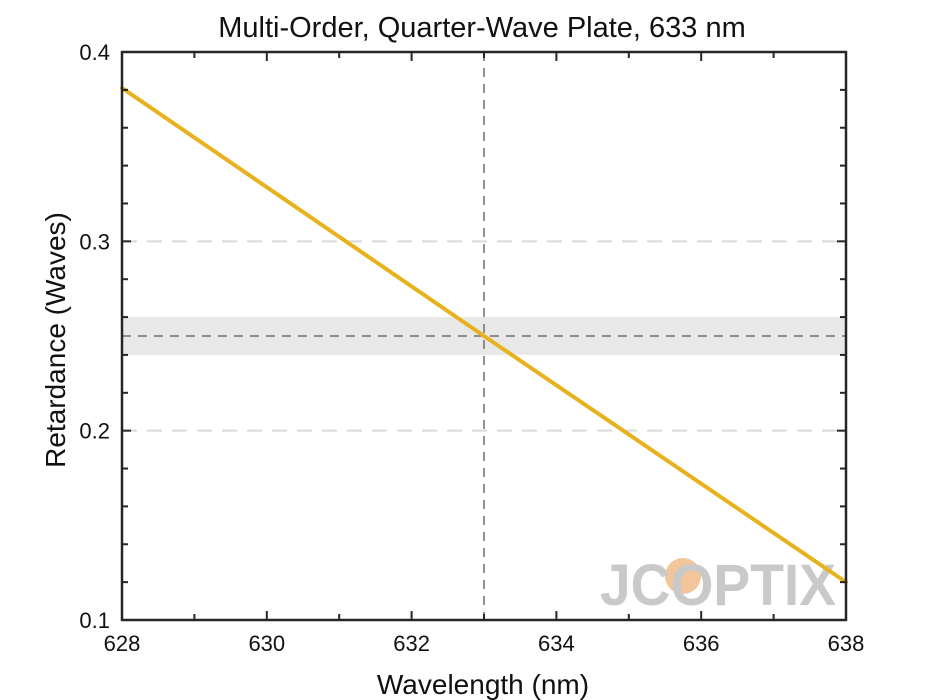 The image size is (934, 700). Describe the element at coordinates (483, 684) in the screenshot. I see `x-axis-label: Wavelength (nm)` at that location.